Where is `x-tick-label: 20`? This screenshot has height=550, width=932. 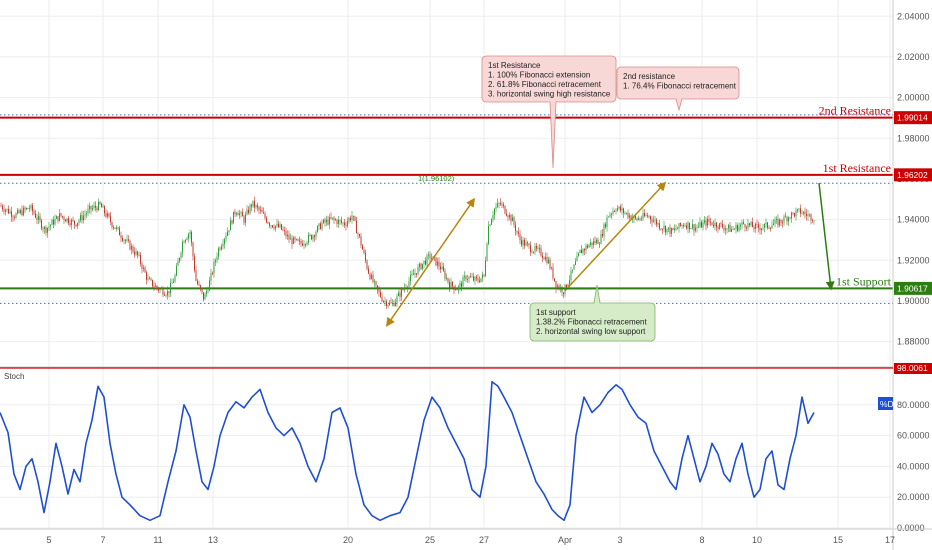 x-tick-label: 20 is located at coordinates (348, 540).